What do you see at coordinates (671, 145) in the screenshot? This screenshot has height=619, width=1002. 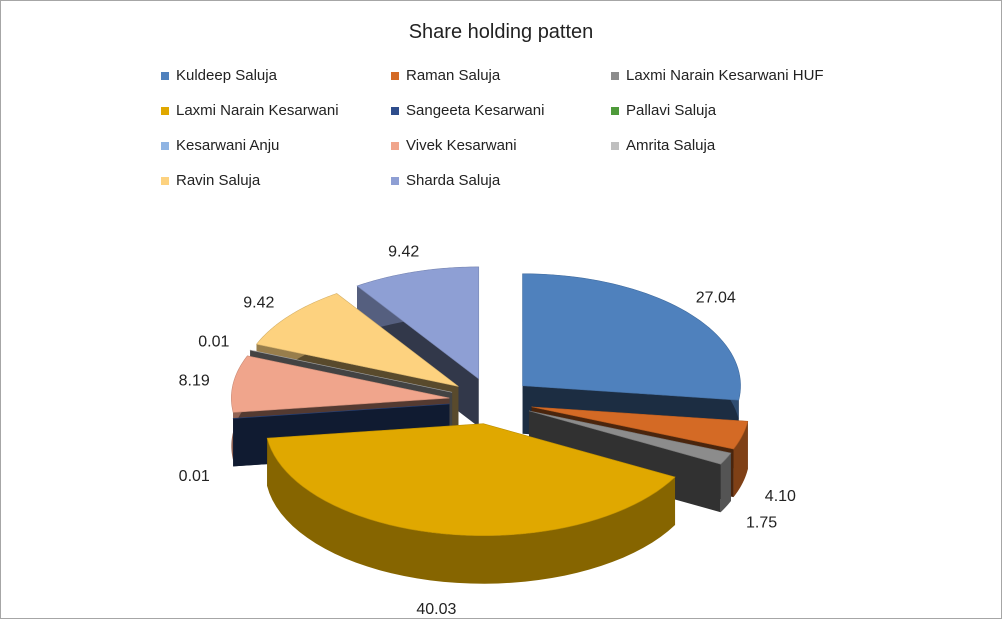 I see `legend-label: Amrita Saluja` at bounding box center [671, 145].